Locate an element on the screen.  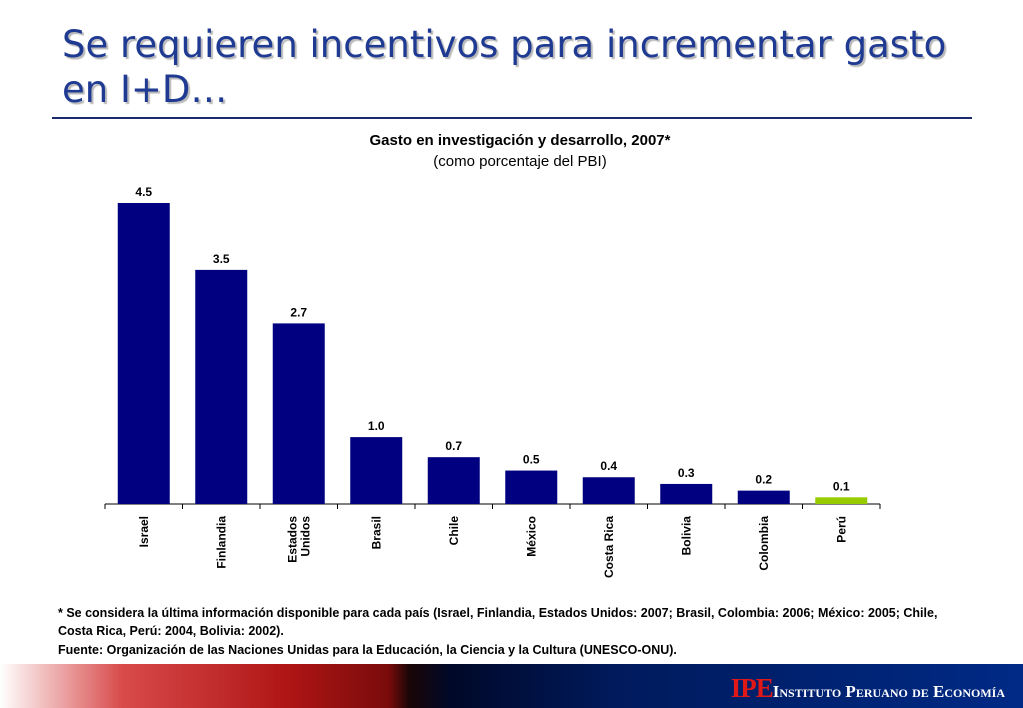
title-divider is located at coordinates (512, 118).